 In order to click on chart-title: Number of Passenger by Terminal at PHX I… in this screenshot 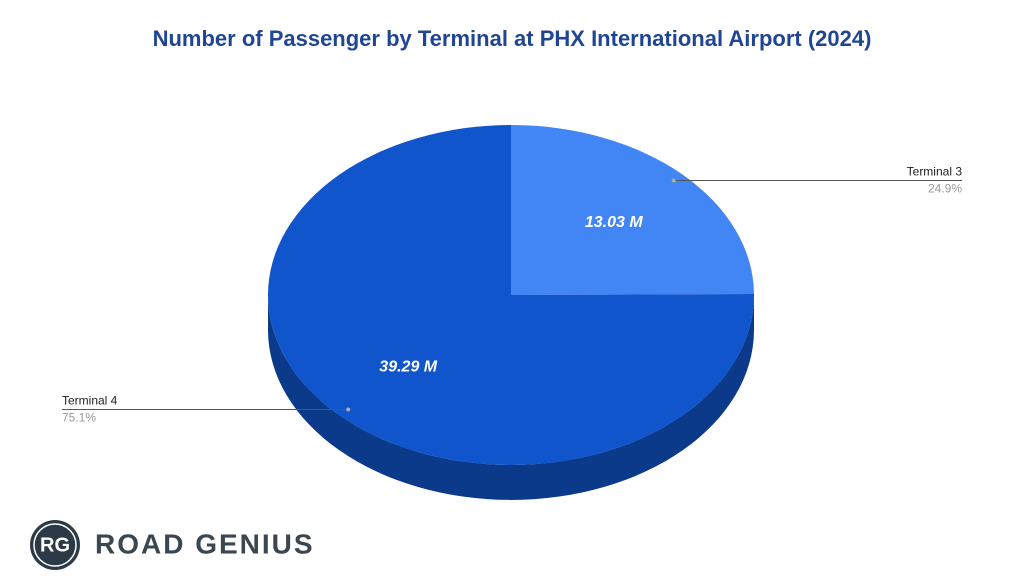, I will do `click(512, 38)`.